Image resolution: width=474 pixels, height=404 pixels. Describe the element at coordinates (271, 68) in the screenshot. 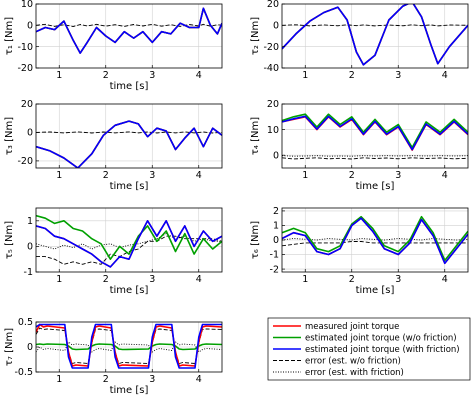

I see `y-tick-label: -40` at that location.